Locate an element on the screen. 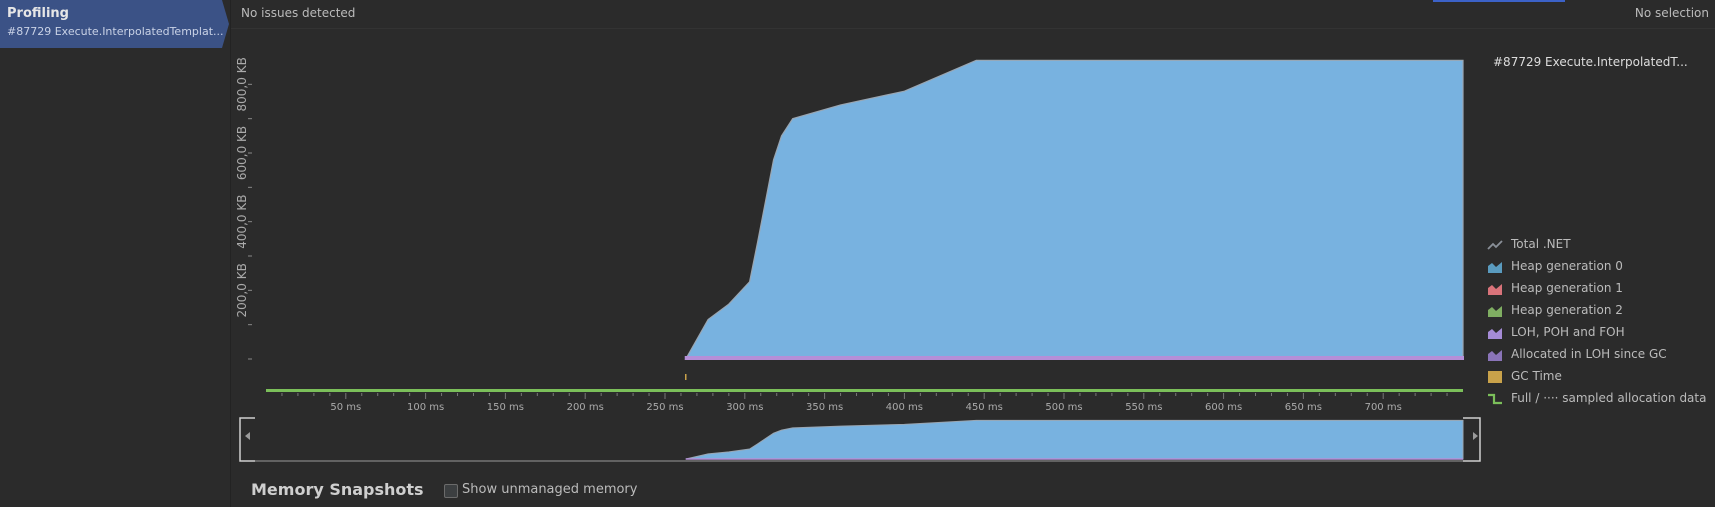 The image size is (1715, 507). x-tick-label: 300 ms is located at coordinates (744, 407).